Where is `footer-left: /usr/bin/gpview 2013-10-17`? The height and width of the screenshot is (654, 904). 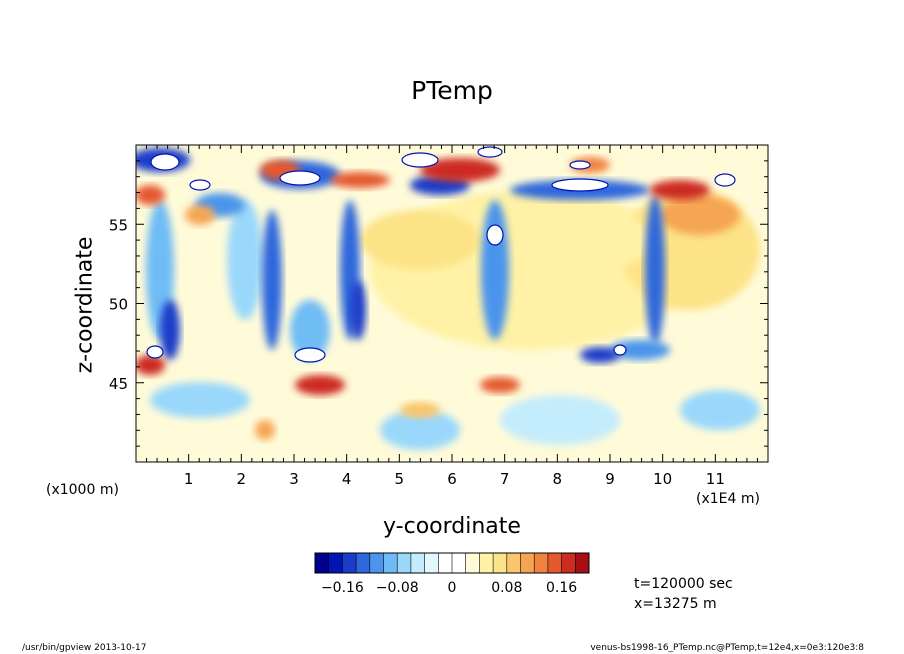
footer-left: /usr/bin/gpview 2013-10-17 is located at coordinates (84, 648).